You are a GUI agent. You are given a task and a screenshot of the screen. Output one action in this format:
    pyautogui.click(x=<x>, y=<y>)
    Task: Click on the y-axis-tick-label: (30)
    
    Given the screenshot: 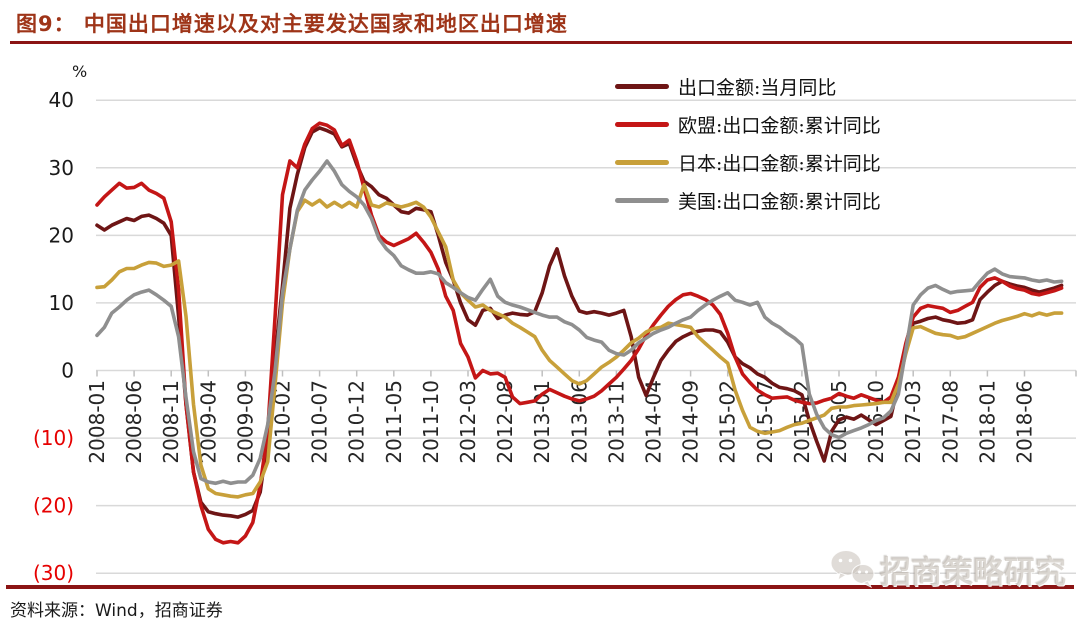 What is the action you would take?
    pyautogui.click(x=53, y=573)
    